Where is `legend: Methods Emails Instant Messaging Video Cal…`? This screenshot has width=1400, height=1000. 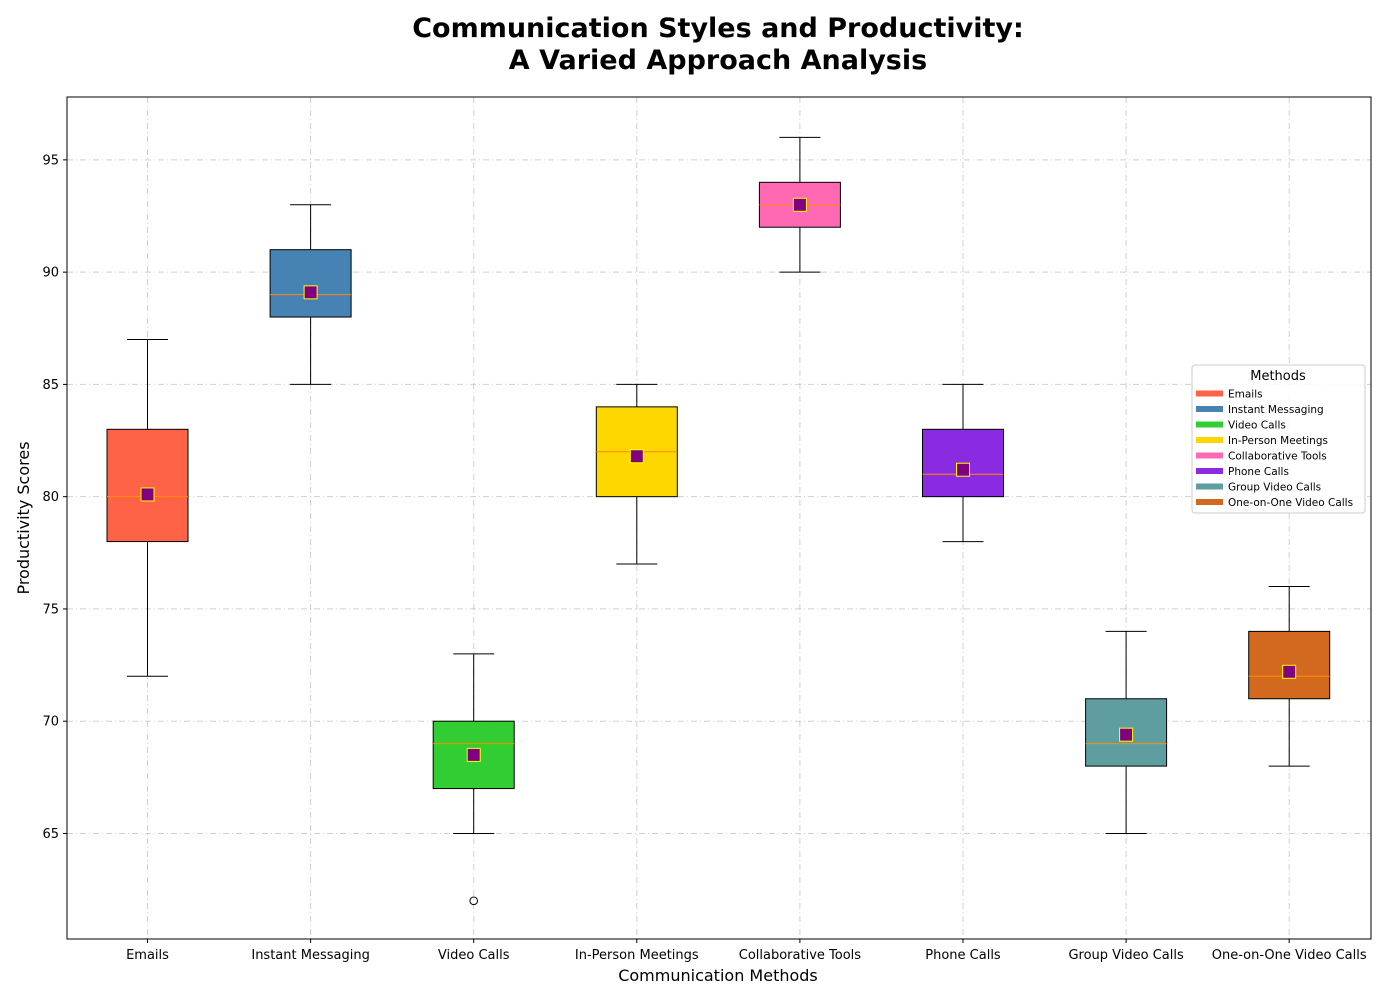 legend: Methods Emails Instant Messaging Video Cal… is located at coordinates (1278, 439).